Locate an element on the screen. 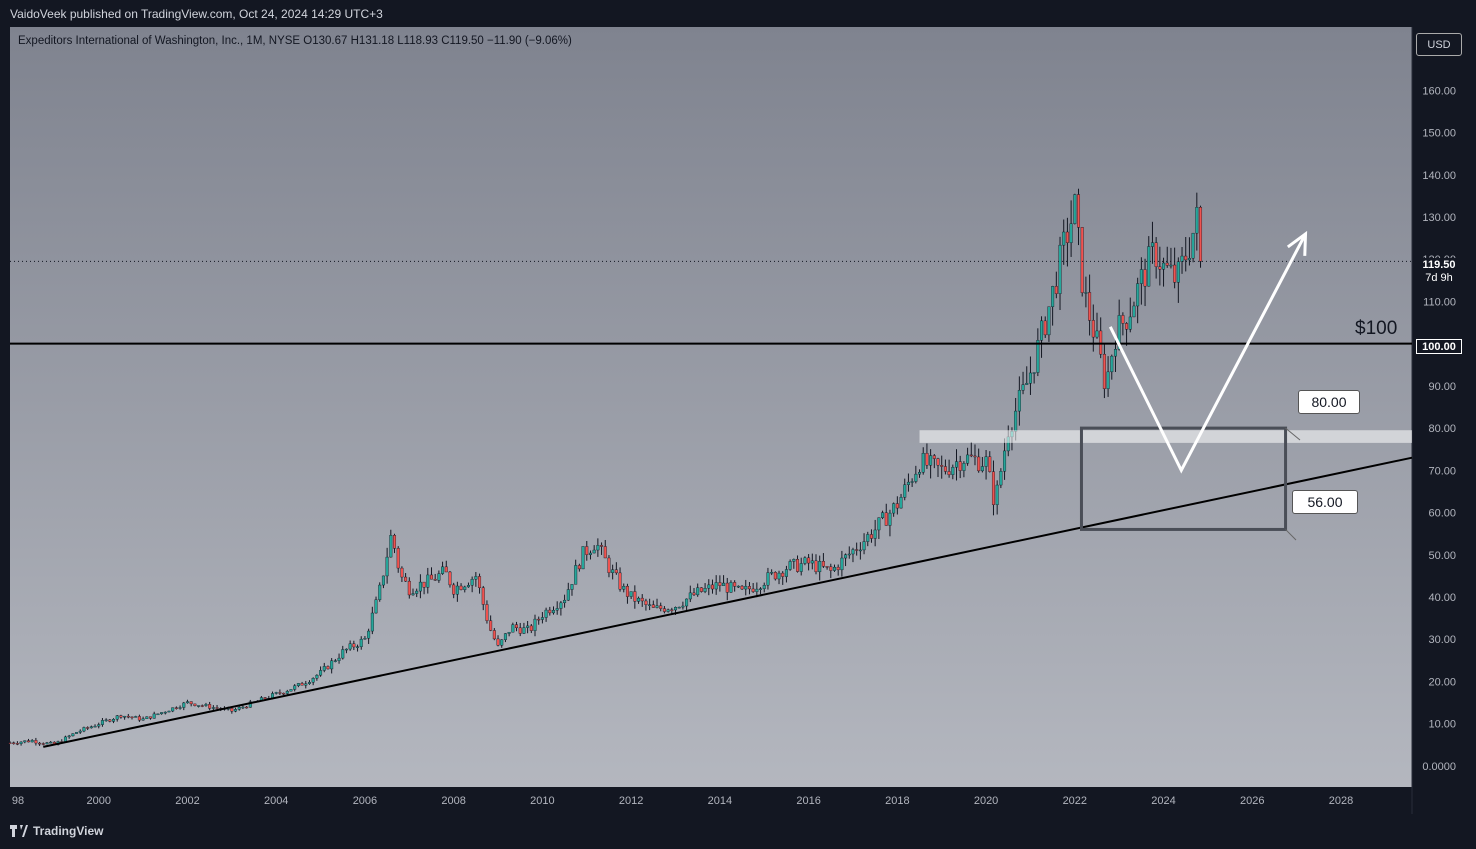 The image size is (1476, 849). y-tick-label: 10.00 is located at coordinates (1442, 725).